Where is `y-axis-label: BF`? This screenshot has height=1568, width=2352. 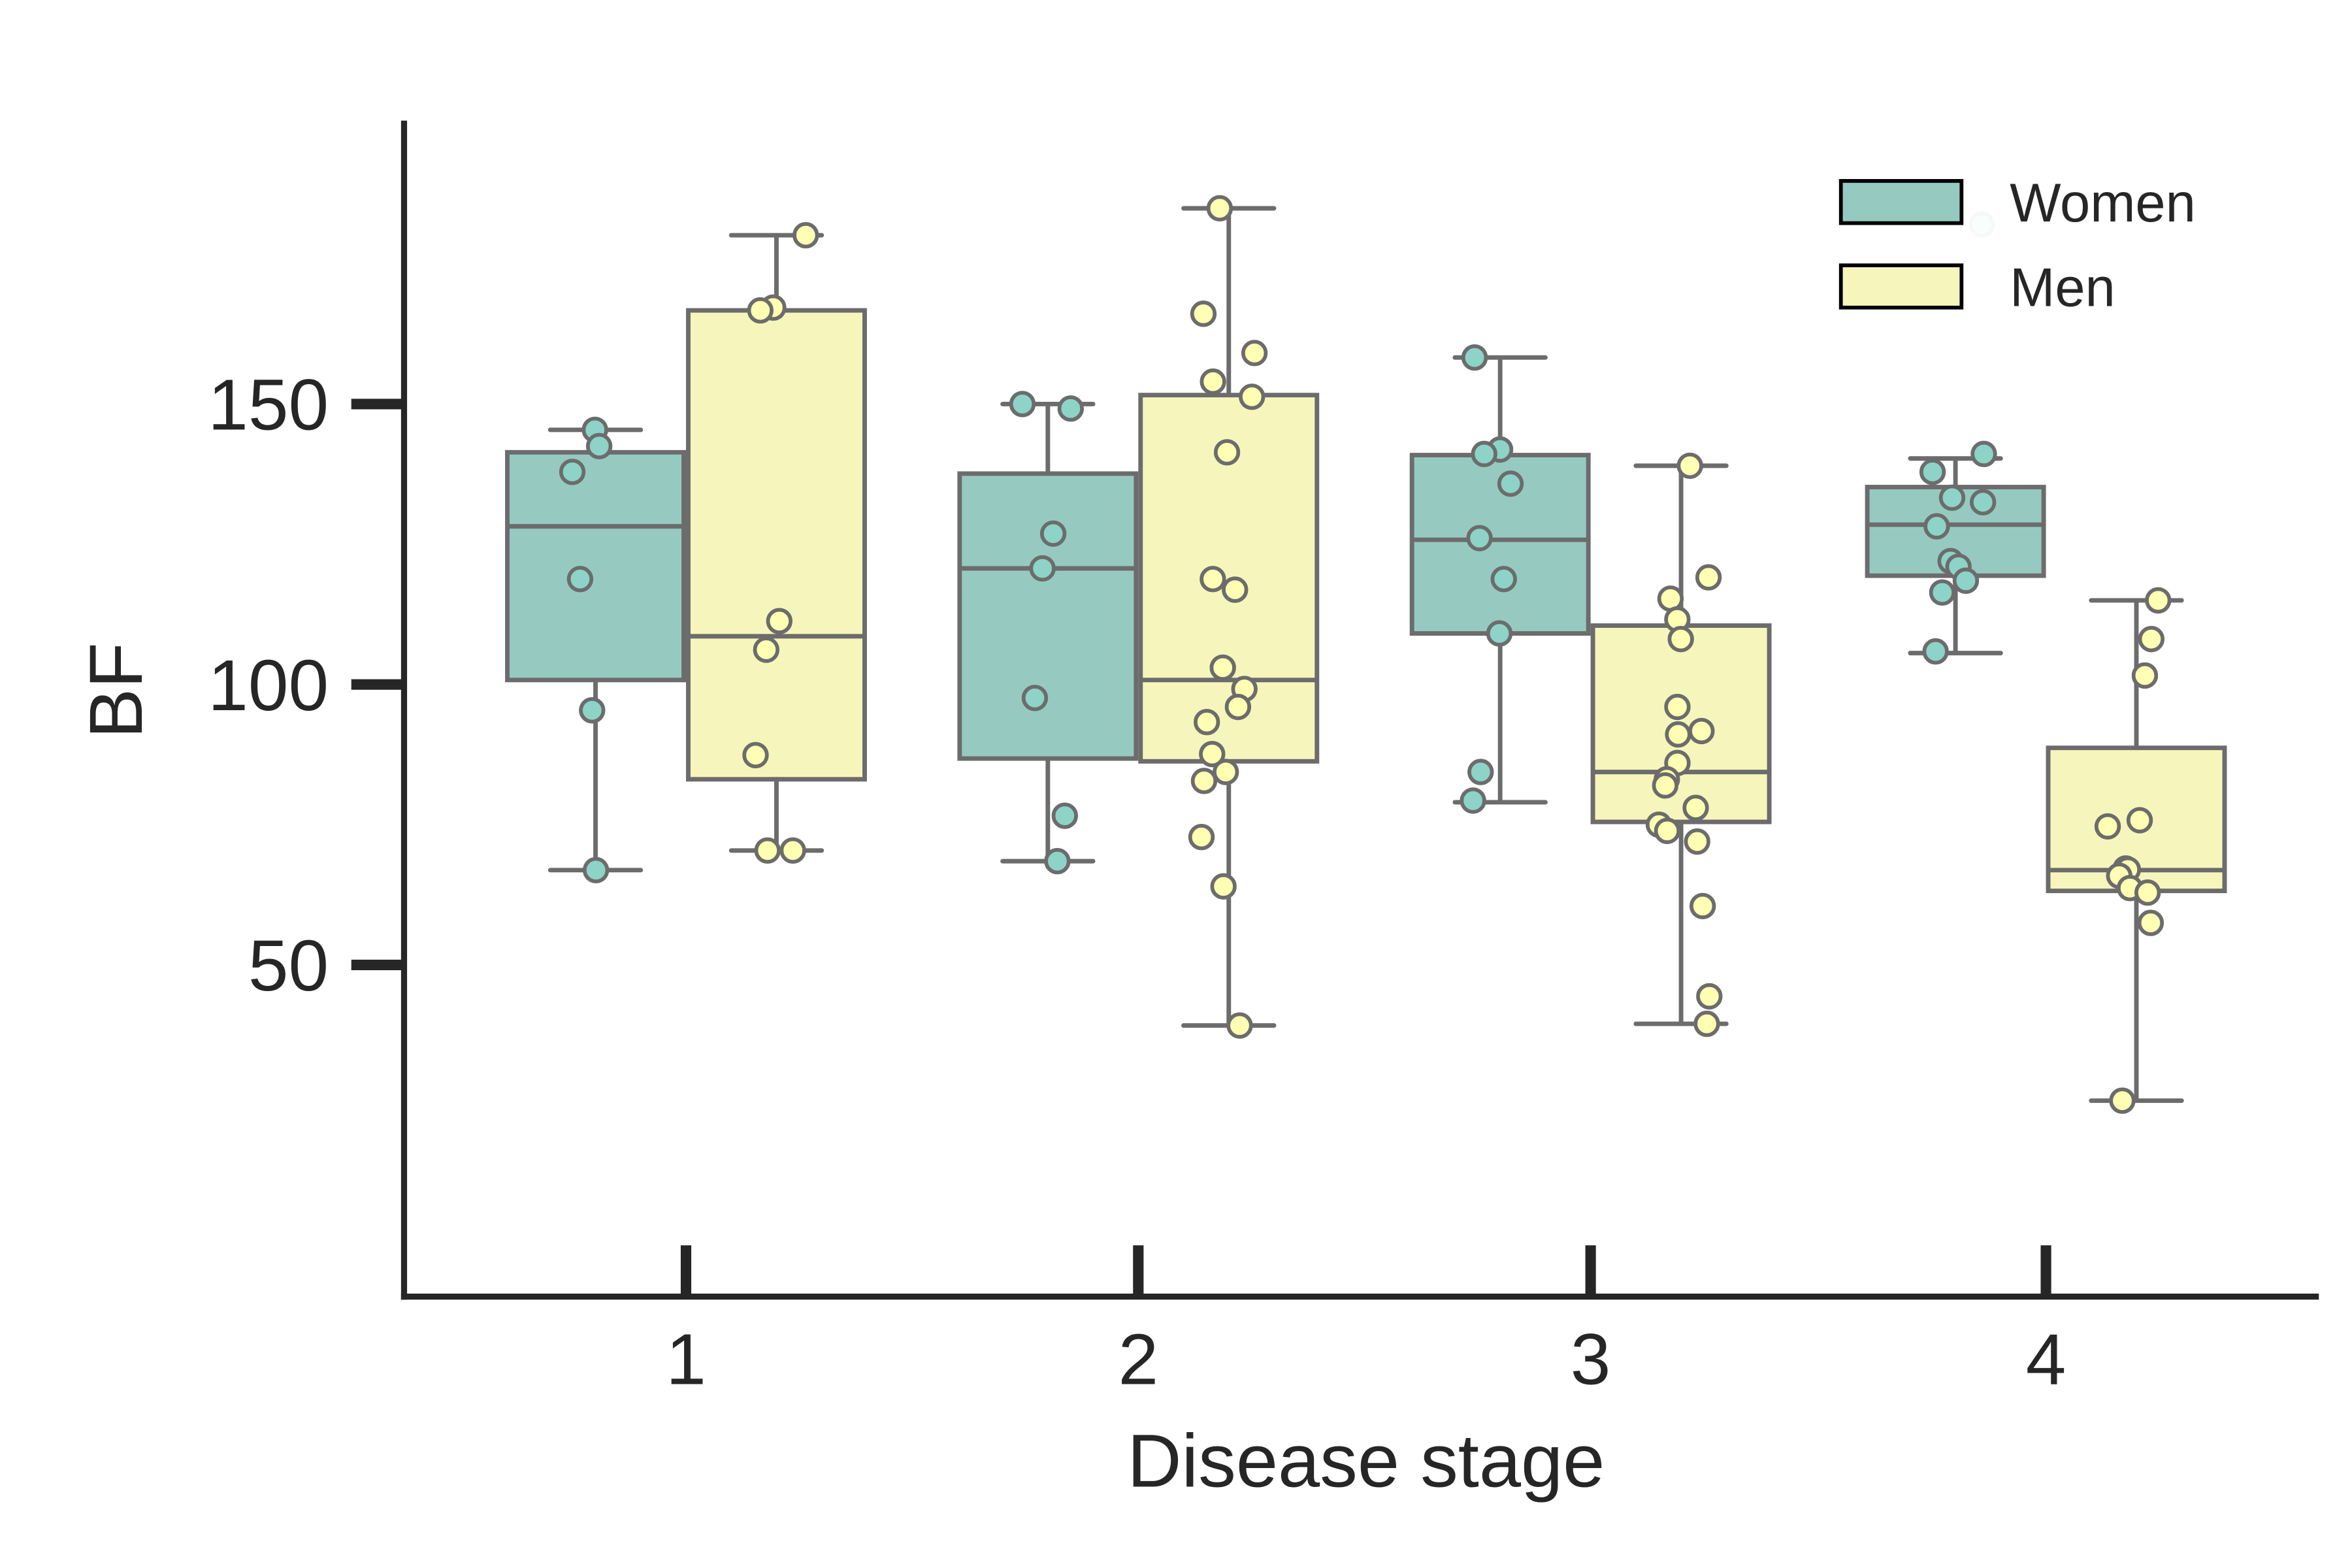 y-axis-label: BF is located at coordinates (116, 690).